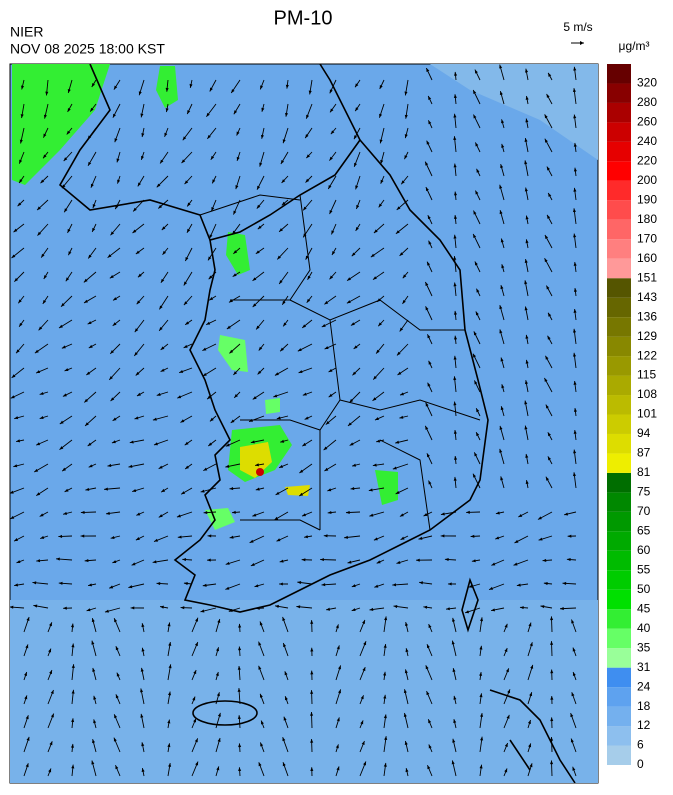  I want to click on colorbar-label: 60, so click(644, 550).